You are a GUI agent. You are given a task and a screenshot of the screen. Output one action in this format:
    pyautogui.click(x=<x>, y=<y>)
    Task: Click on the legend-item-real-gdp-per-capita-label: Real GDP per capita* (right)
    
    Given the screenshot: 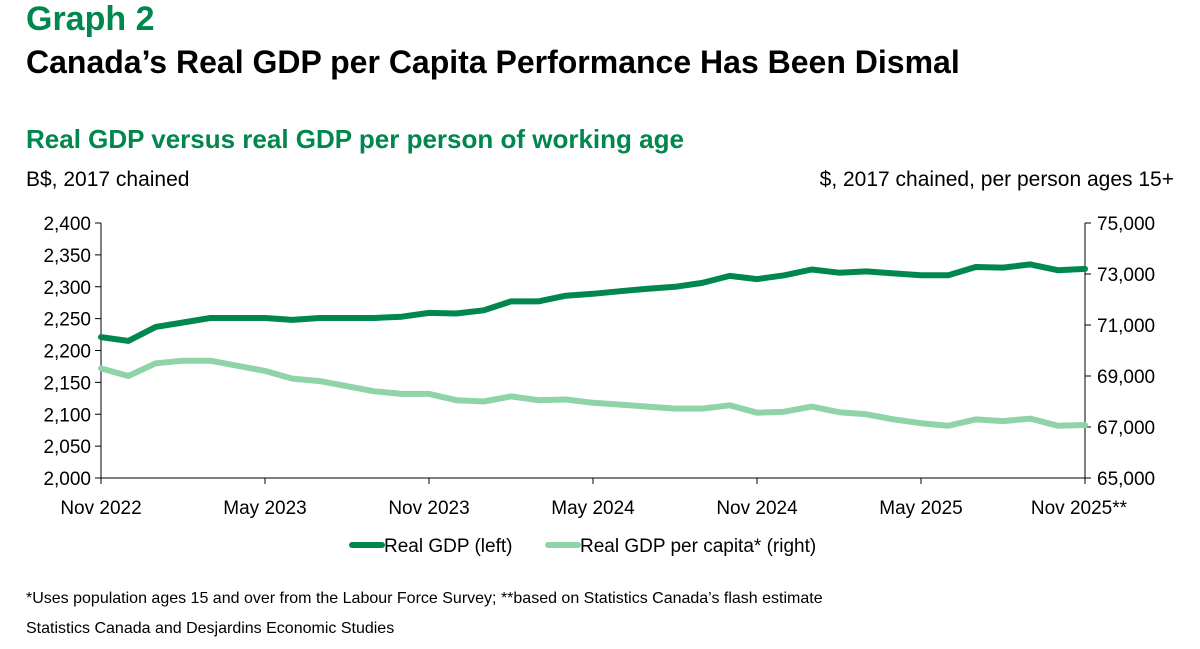 What is the action you would take?
    pyautogui.click(x=698, y=546)
    